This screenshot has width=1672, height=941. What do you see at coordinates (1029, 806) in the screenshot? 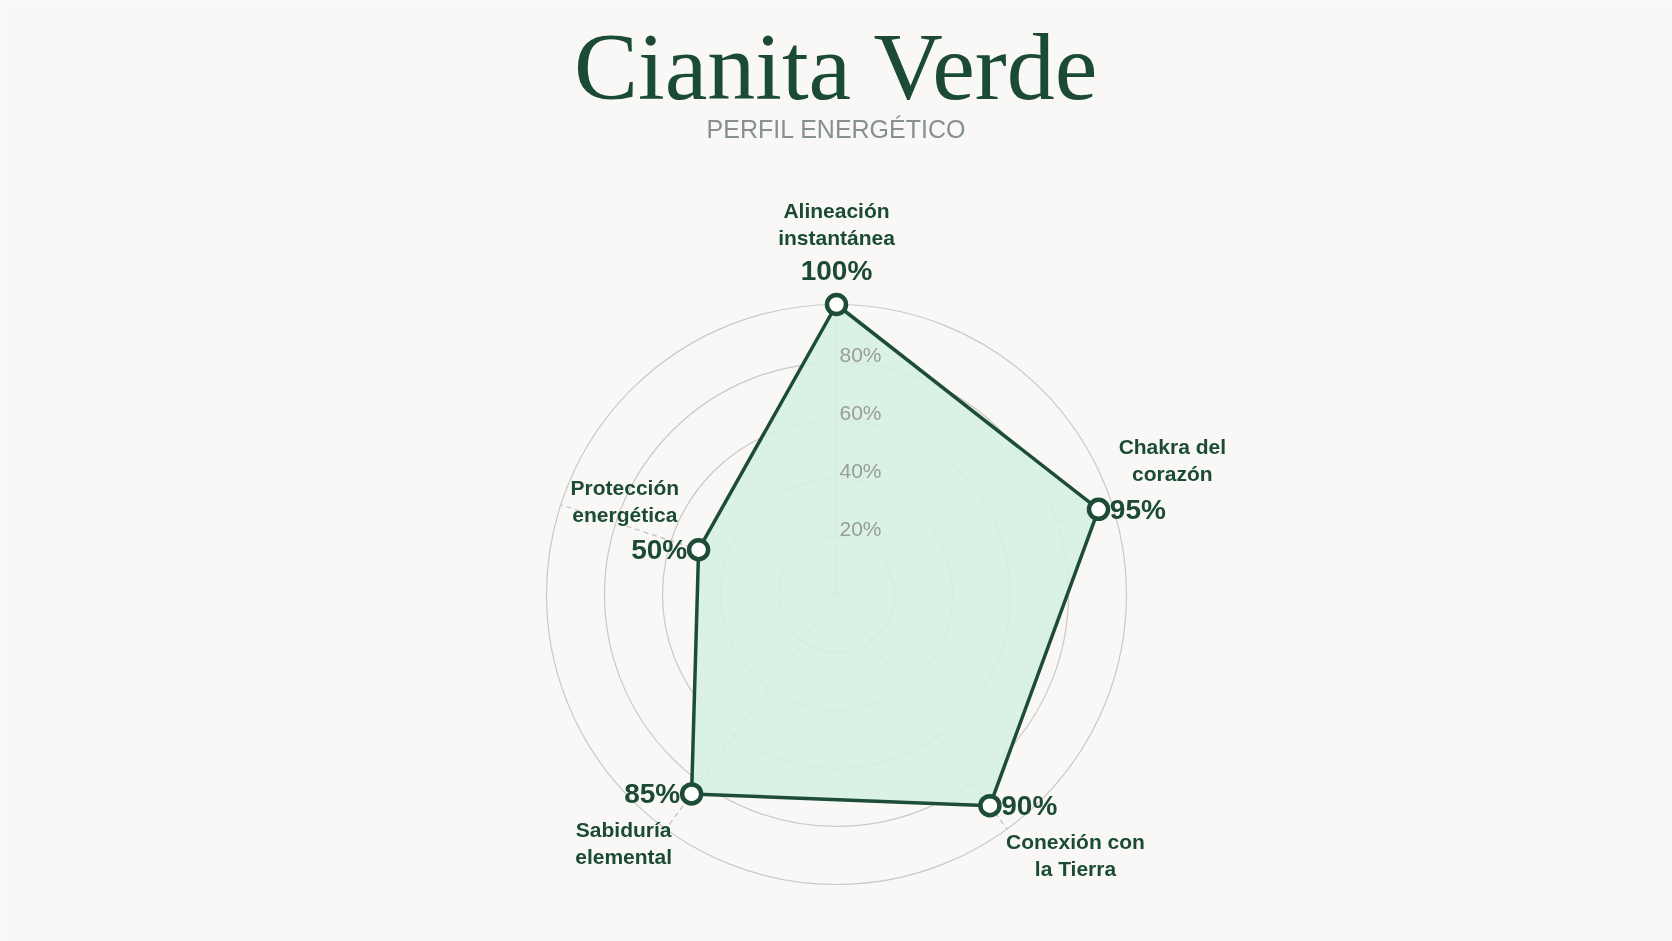
I see `data-label: 90%` at bounding box center [1029, 806].